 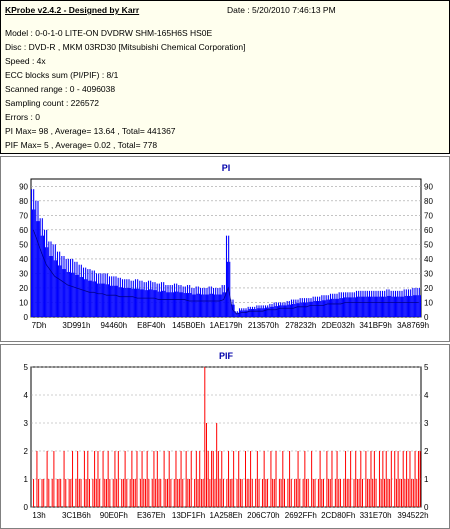 I want to click on y-tick-label-right: 10, so click(x=428, y=302).